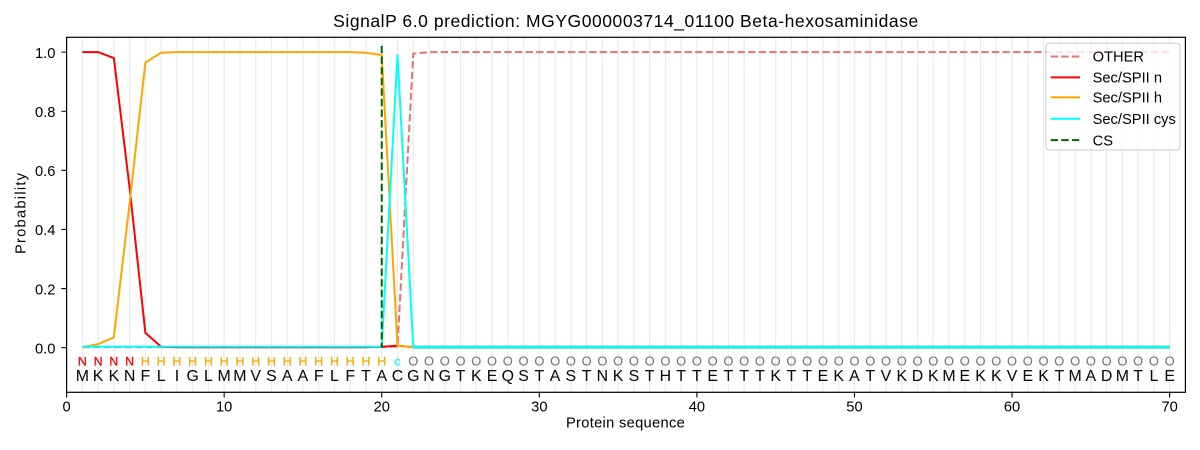  I want to click on svg-text: 70, so click(1169, 407).